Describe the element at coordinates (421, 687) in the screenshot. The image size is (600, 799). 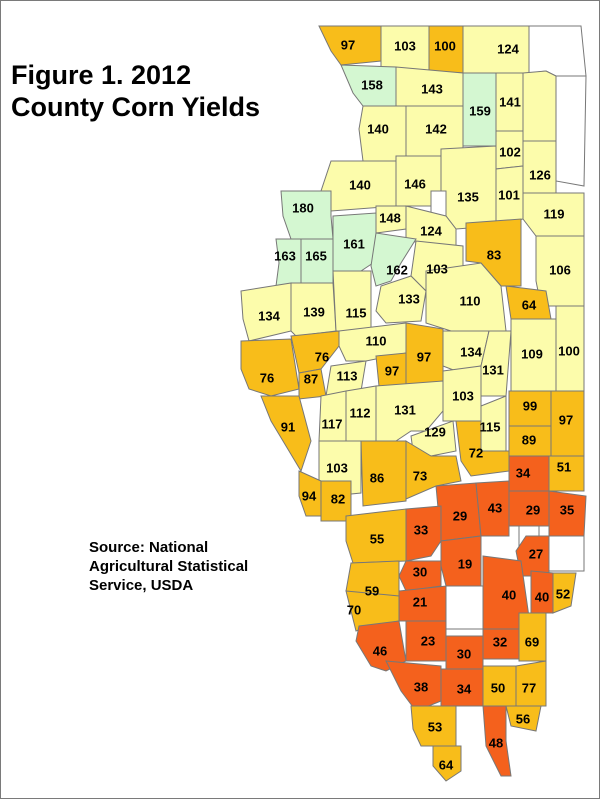
I see `county-value-label: 38` at that location.